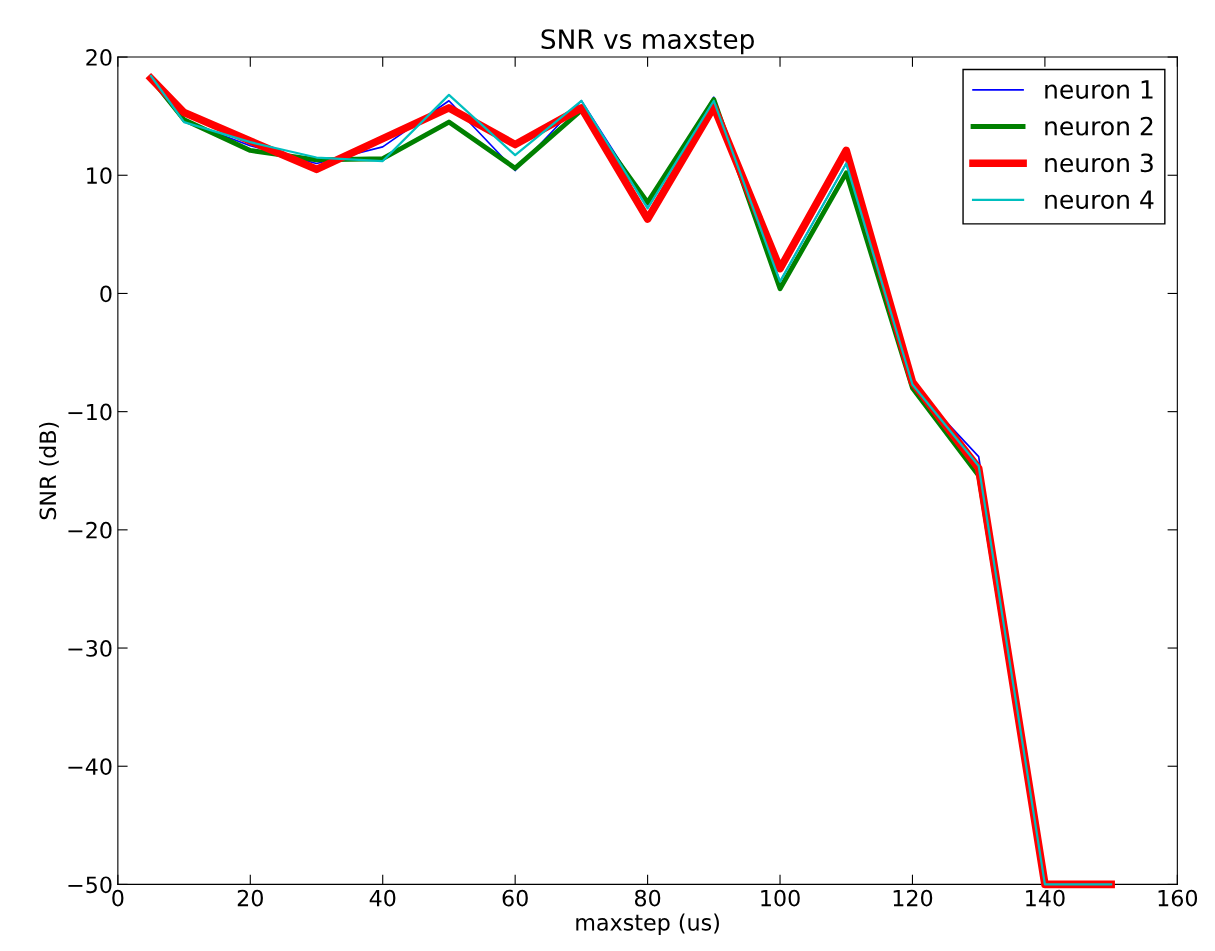 The width and height of the screenshot is (1215, 951). I want to click on y-tick-label: −10, so click(90, 412).